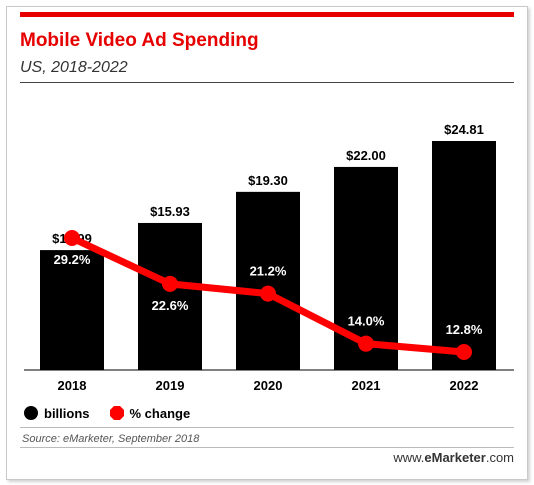 The width and height of the screenshot is (534, 485). Describe the element at coordinates (170, 296) in the screenshot. I see `bar-2019` at that location.